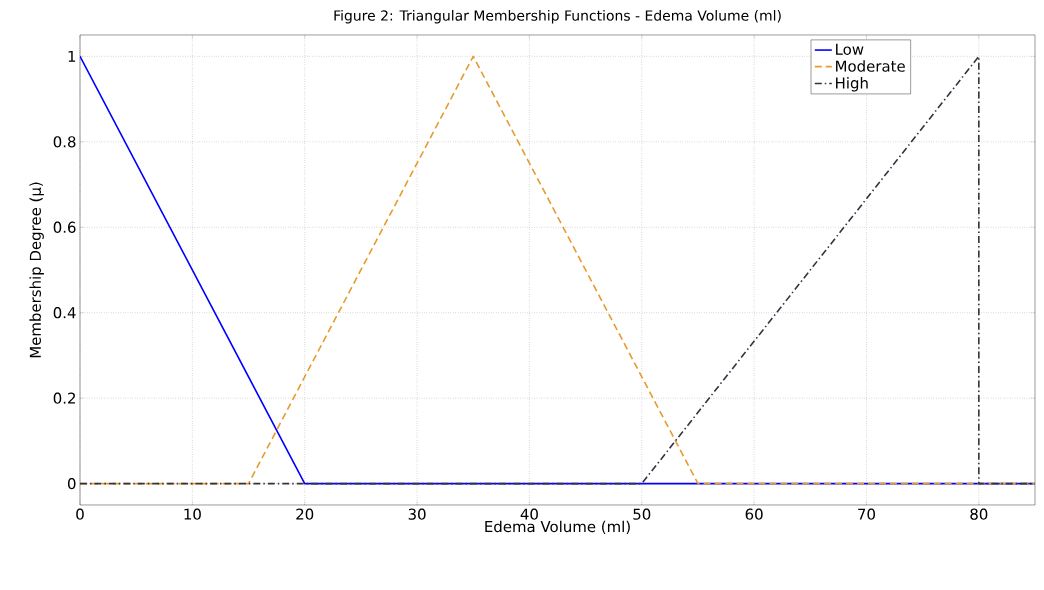  I want to click on x-tick-label: 70, so click(866, 514).